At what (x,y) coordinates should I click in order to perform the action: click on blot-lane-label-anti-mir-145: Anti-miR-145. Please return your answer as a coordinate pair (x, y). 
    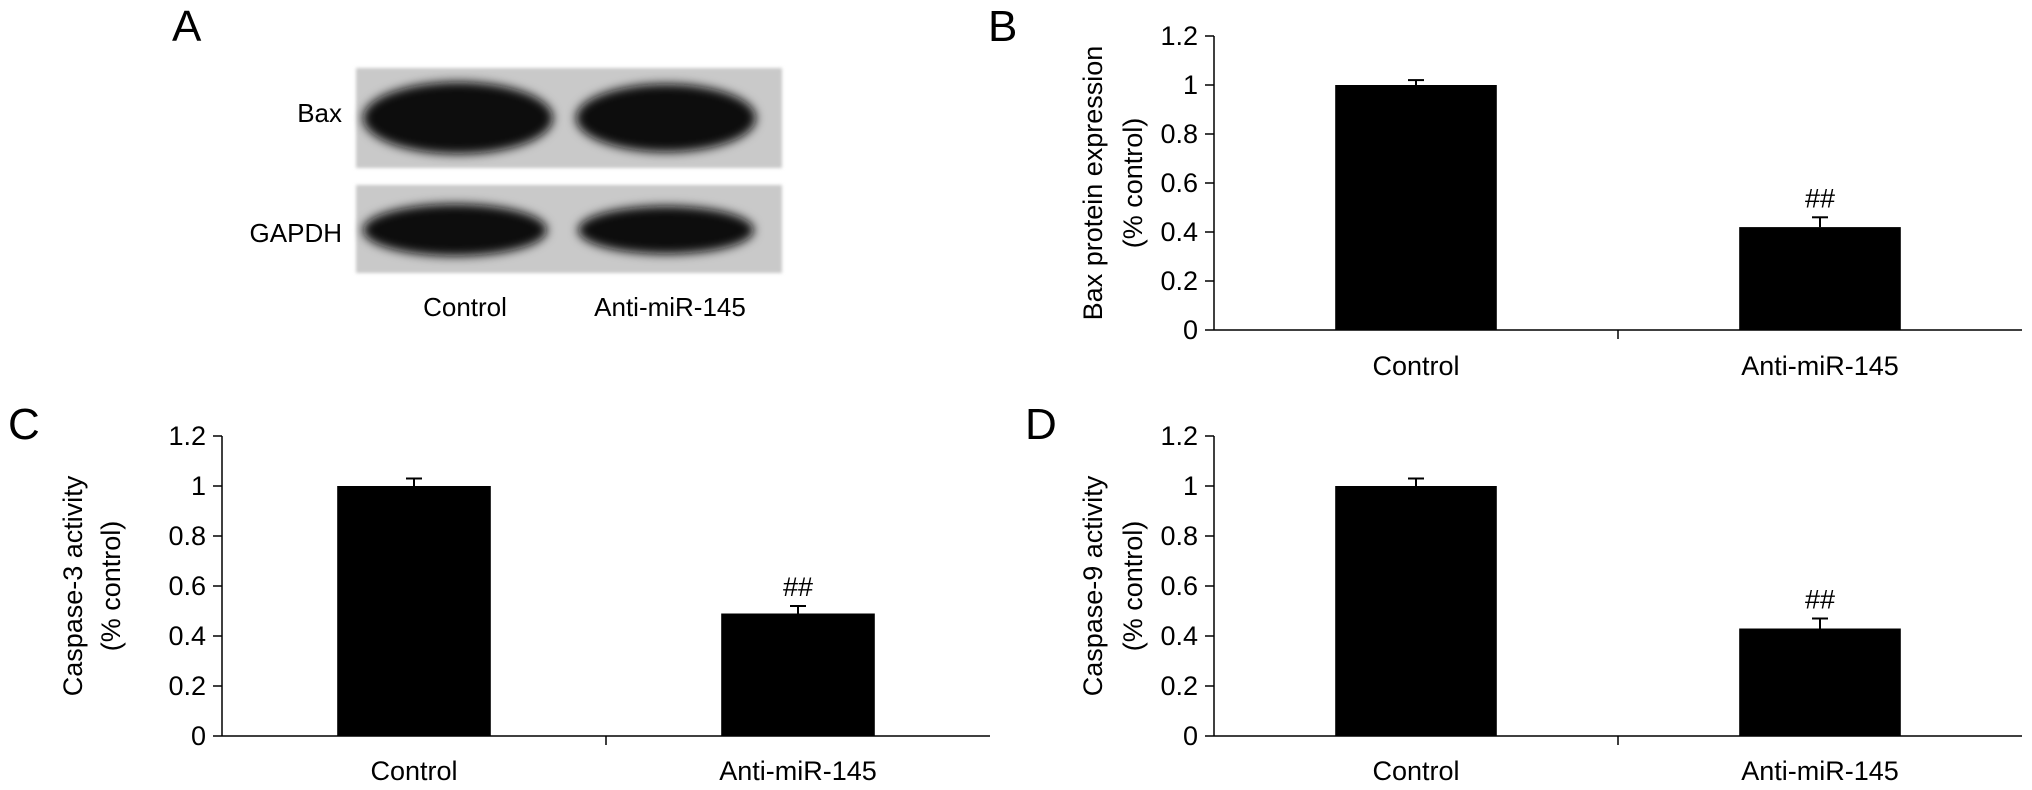
    Looking at the image, I should click on (670, 307).